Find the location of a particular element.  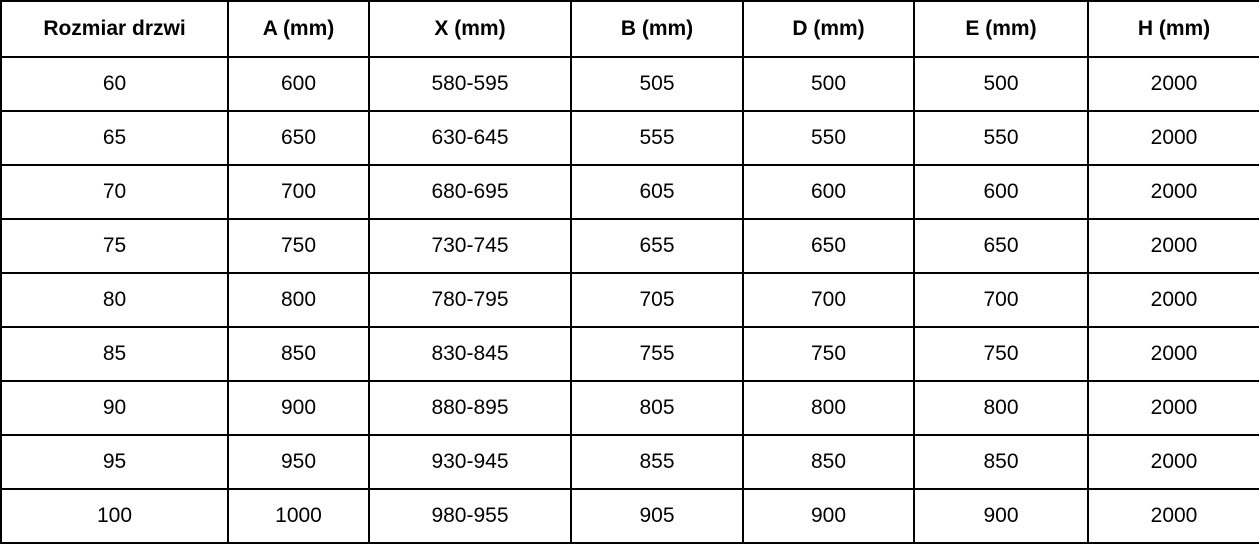

table-row: 100 1000 980-955 905 900 900 2000 is located at coordinates (629, 516).